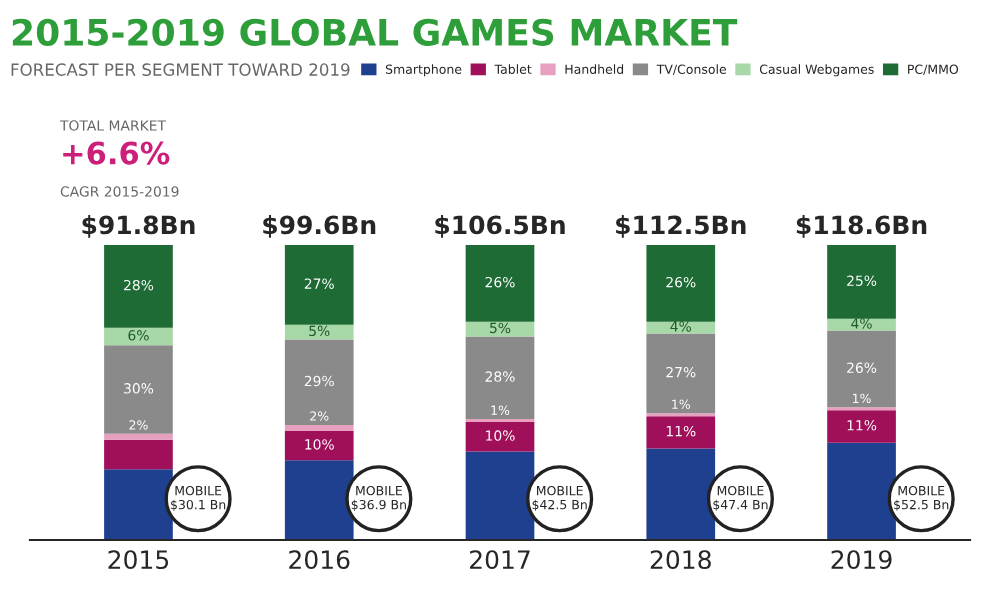 This screenshot has height=600, width=1000. What do you see at coordinates (500, 226) in the screenshot?
I see `annotation: $106.5Bn` at bounding box center [500, 226].